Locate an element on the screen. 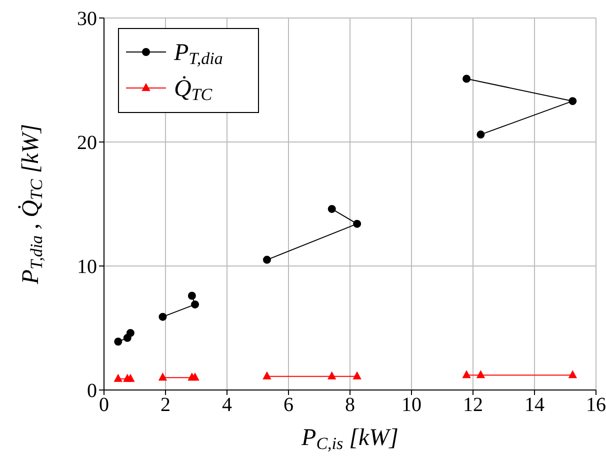  legend-label: Q̇$_{TC}$ is located at coordinates (193, 90).